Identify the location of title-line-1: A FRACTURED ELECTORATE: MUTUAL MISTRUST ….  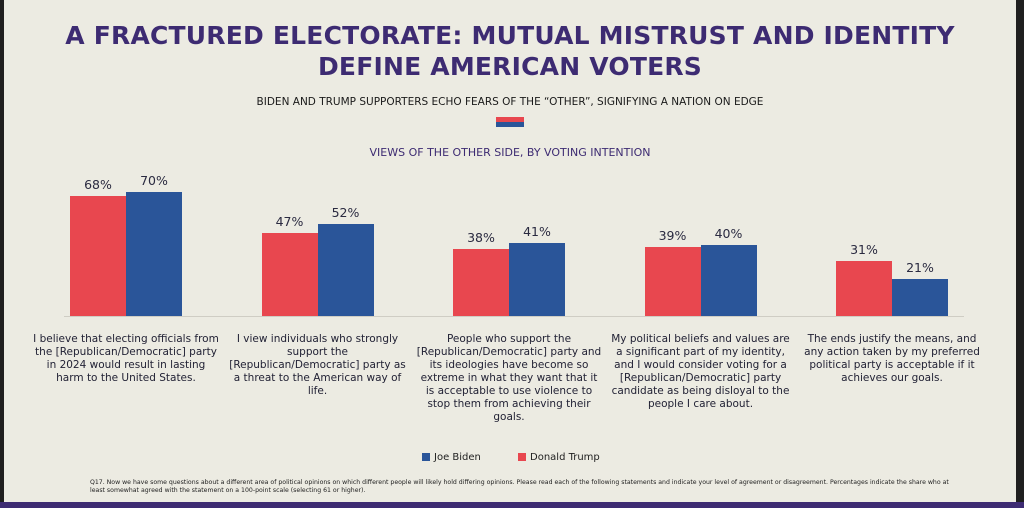
(510, 35).